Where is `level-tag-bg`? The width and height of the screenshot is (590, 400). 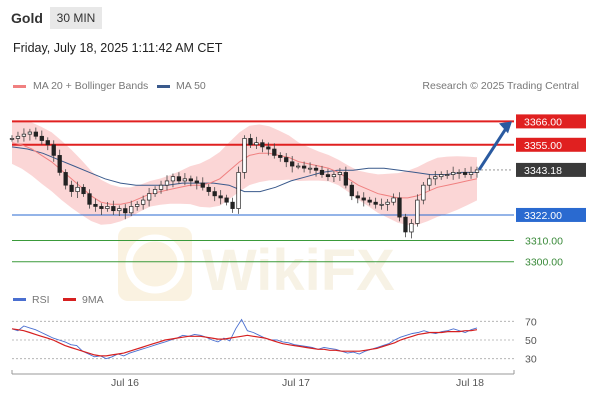 level-tag-bg is located at coordinates (551, 121).